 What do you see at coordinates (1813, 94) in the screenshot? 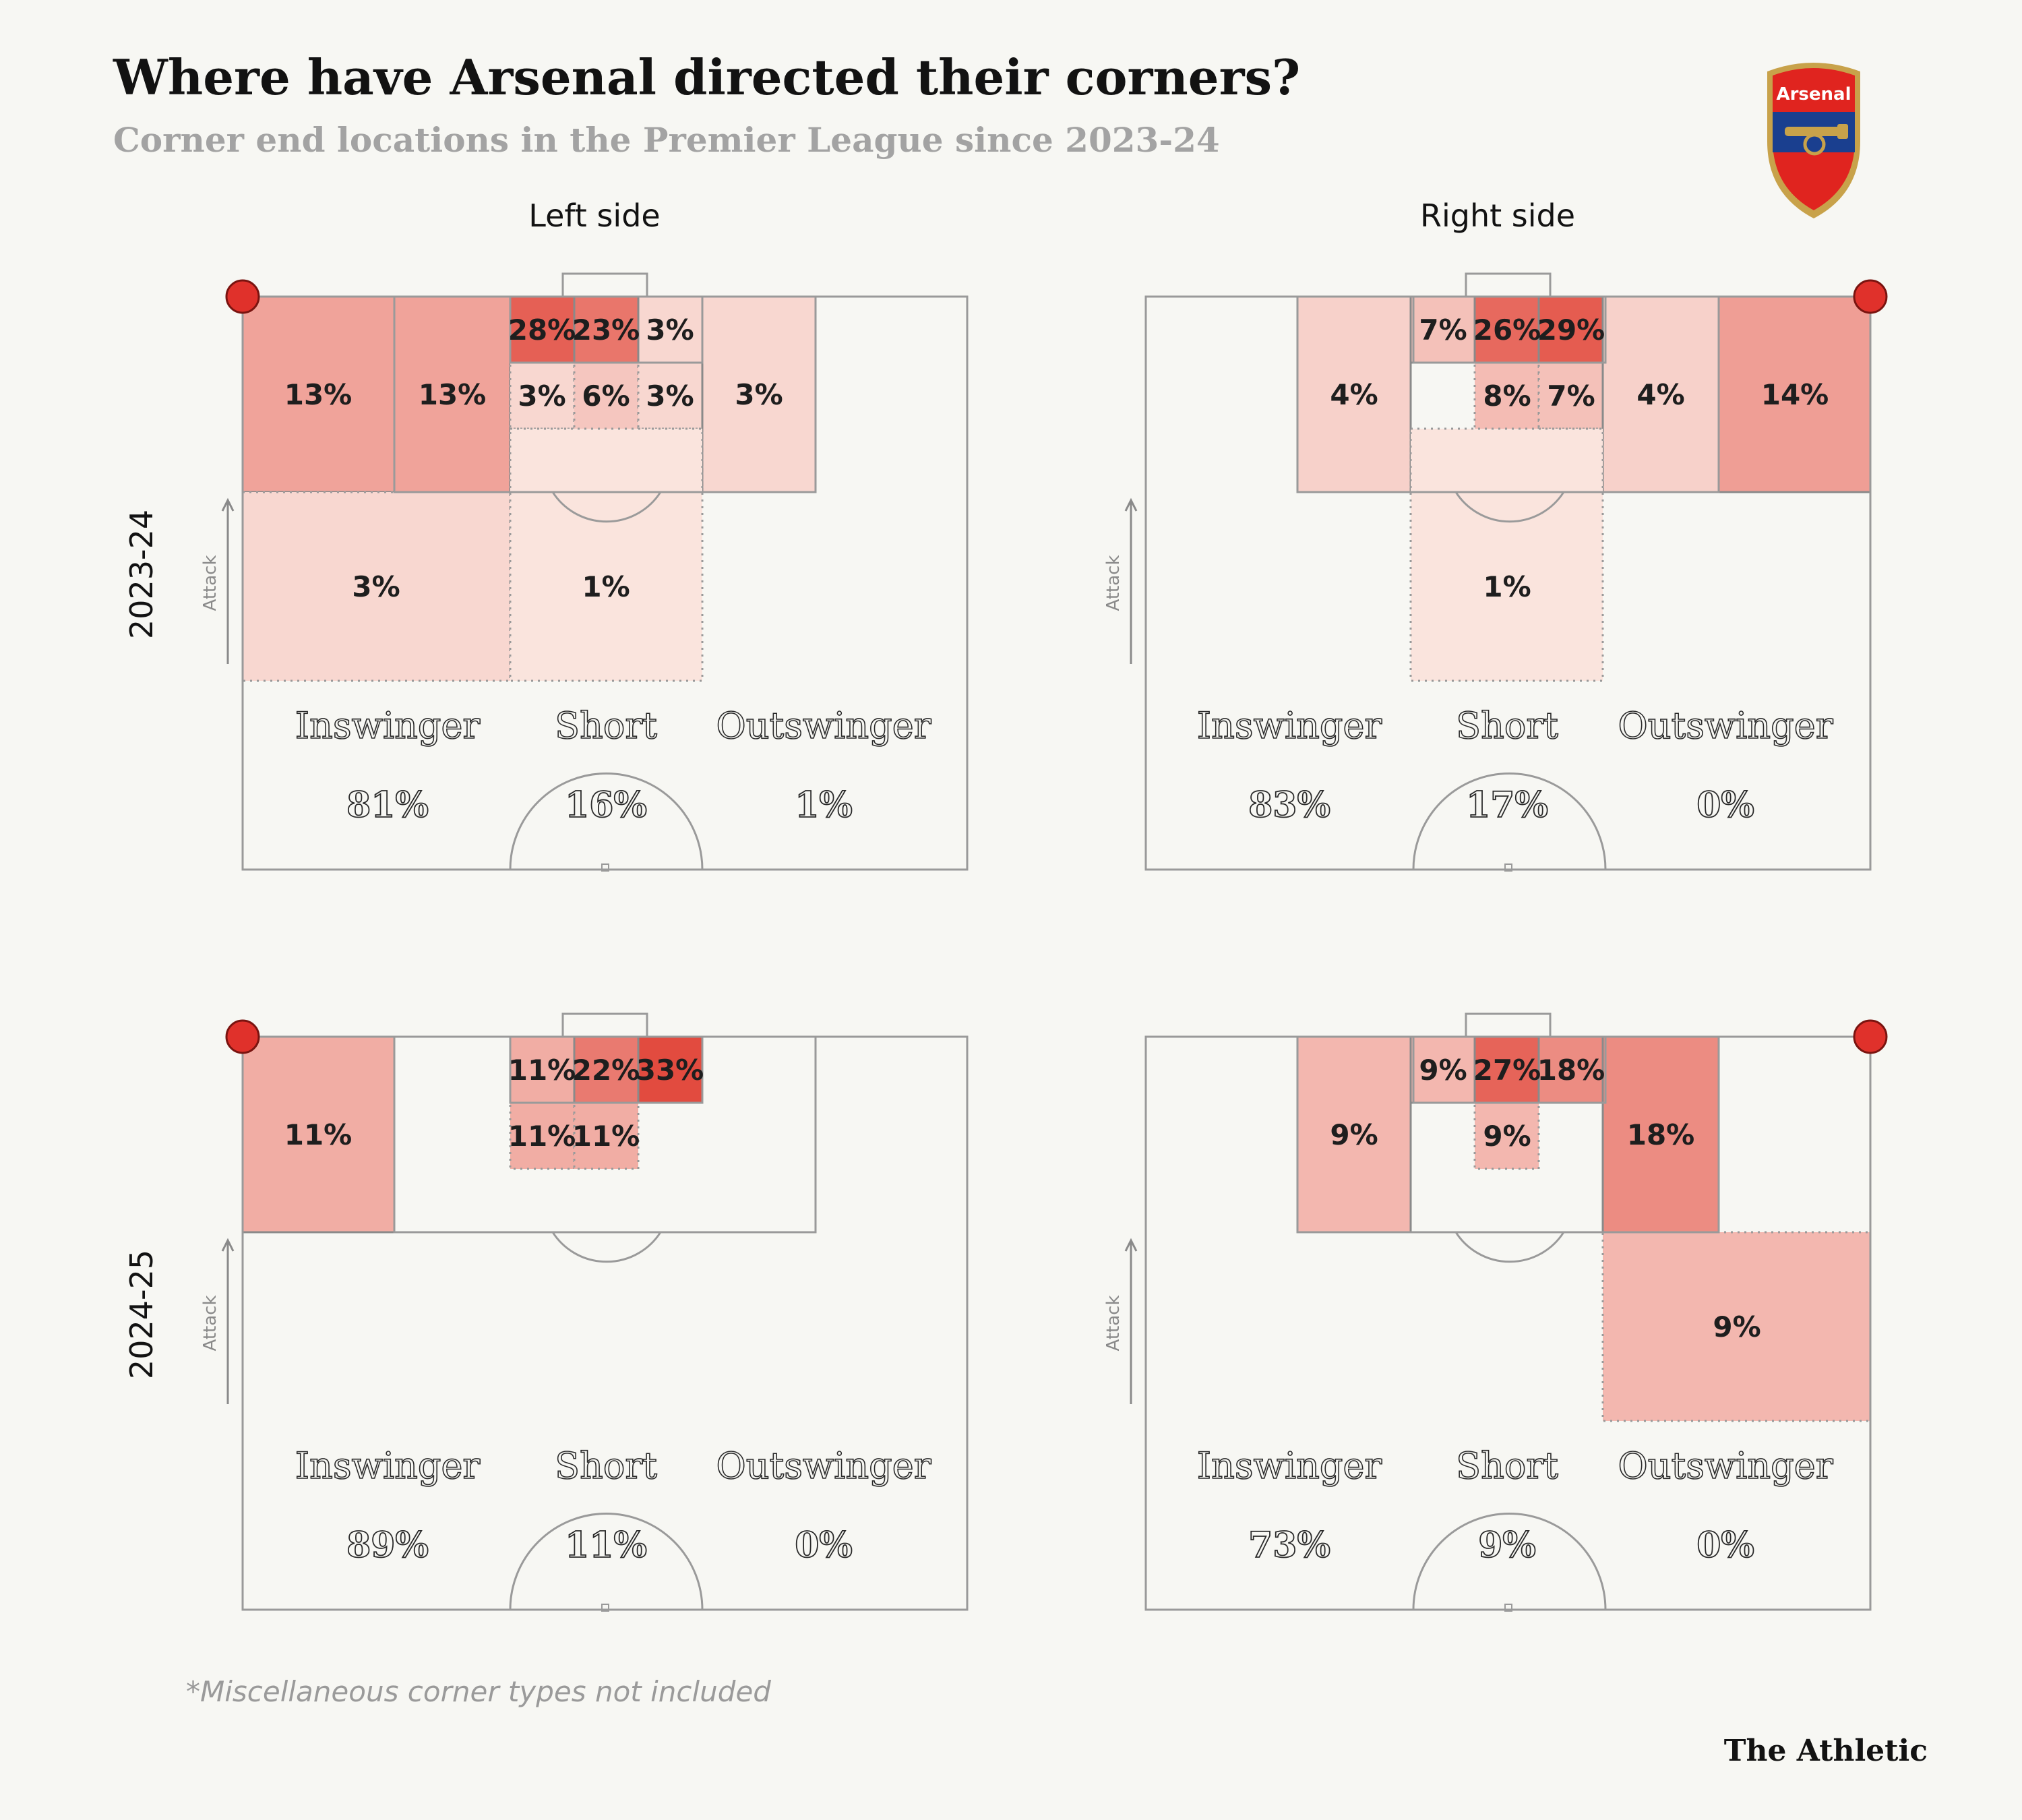
I see `crest-text: Arsenal` at bounding box center [1813, 94].